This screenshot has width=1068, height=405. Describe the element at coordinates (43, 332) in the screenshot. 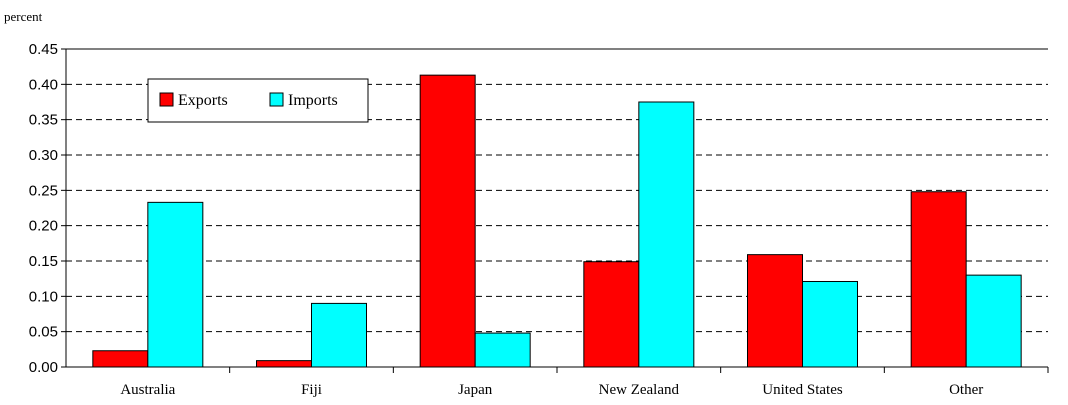

I see `y-tick-label: 0.05` at that location.